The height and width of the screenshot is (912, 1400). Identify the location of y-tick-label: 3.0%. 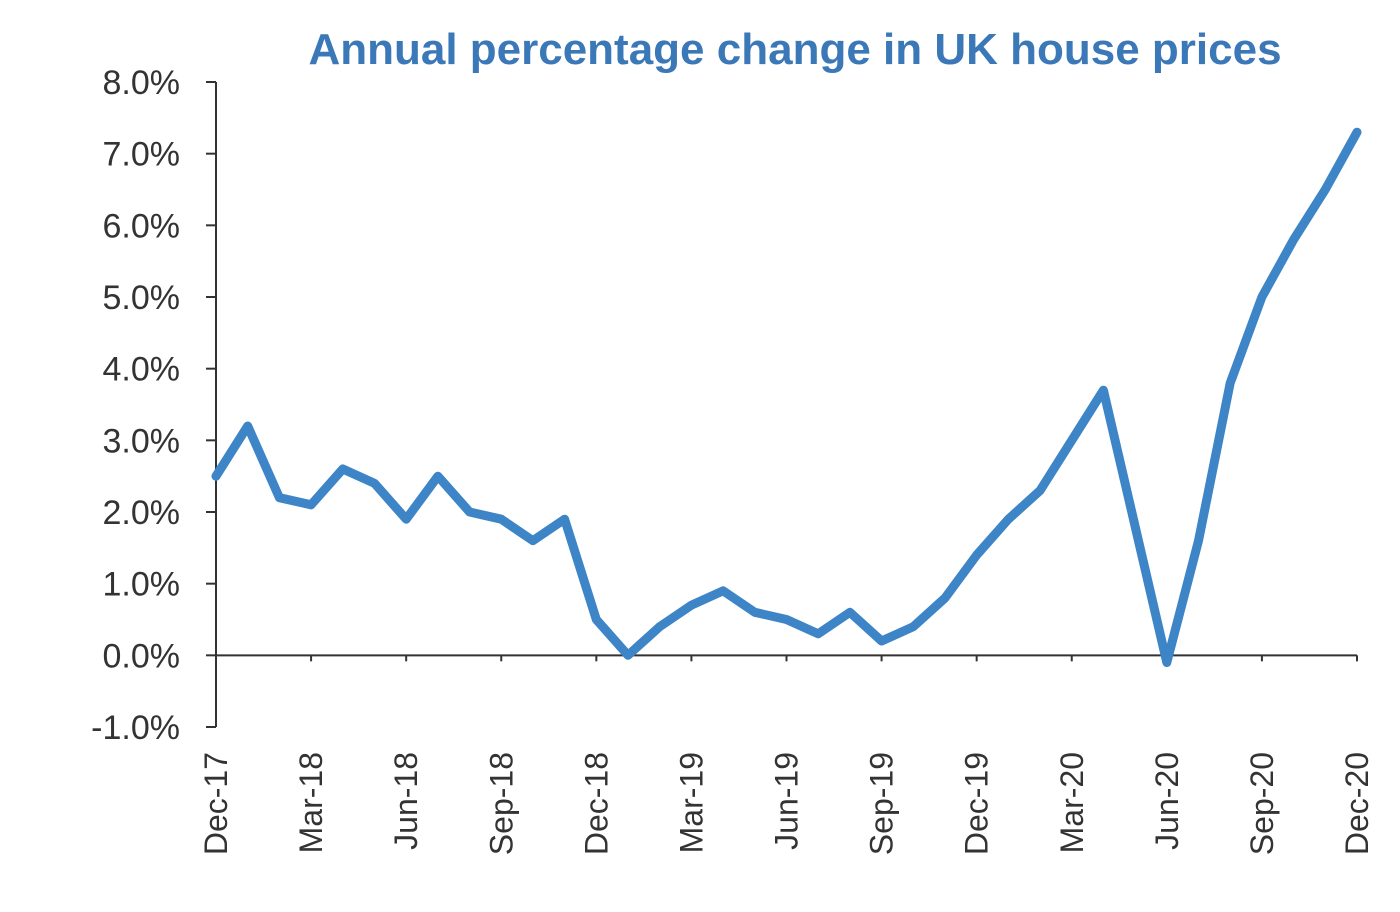
(142, 441).